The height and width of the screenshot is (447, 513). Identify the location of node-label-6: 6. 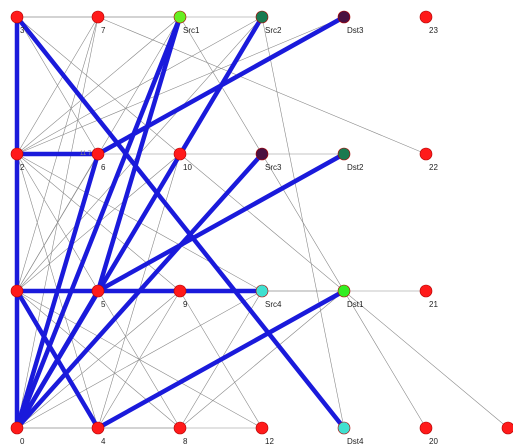
(103, 167).